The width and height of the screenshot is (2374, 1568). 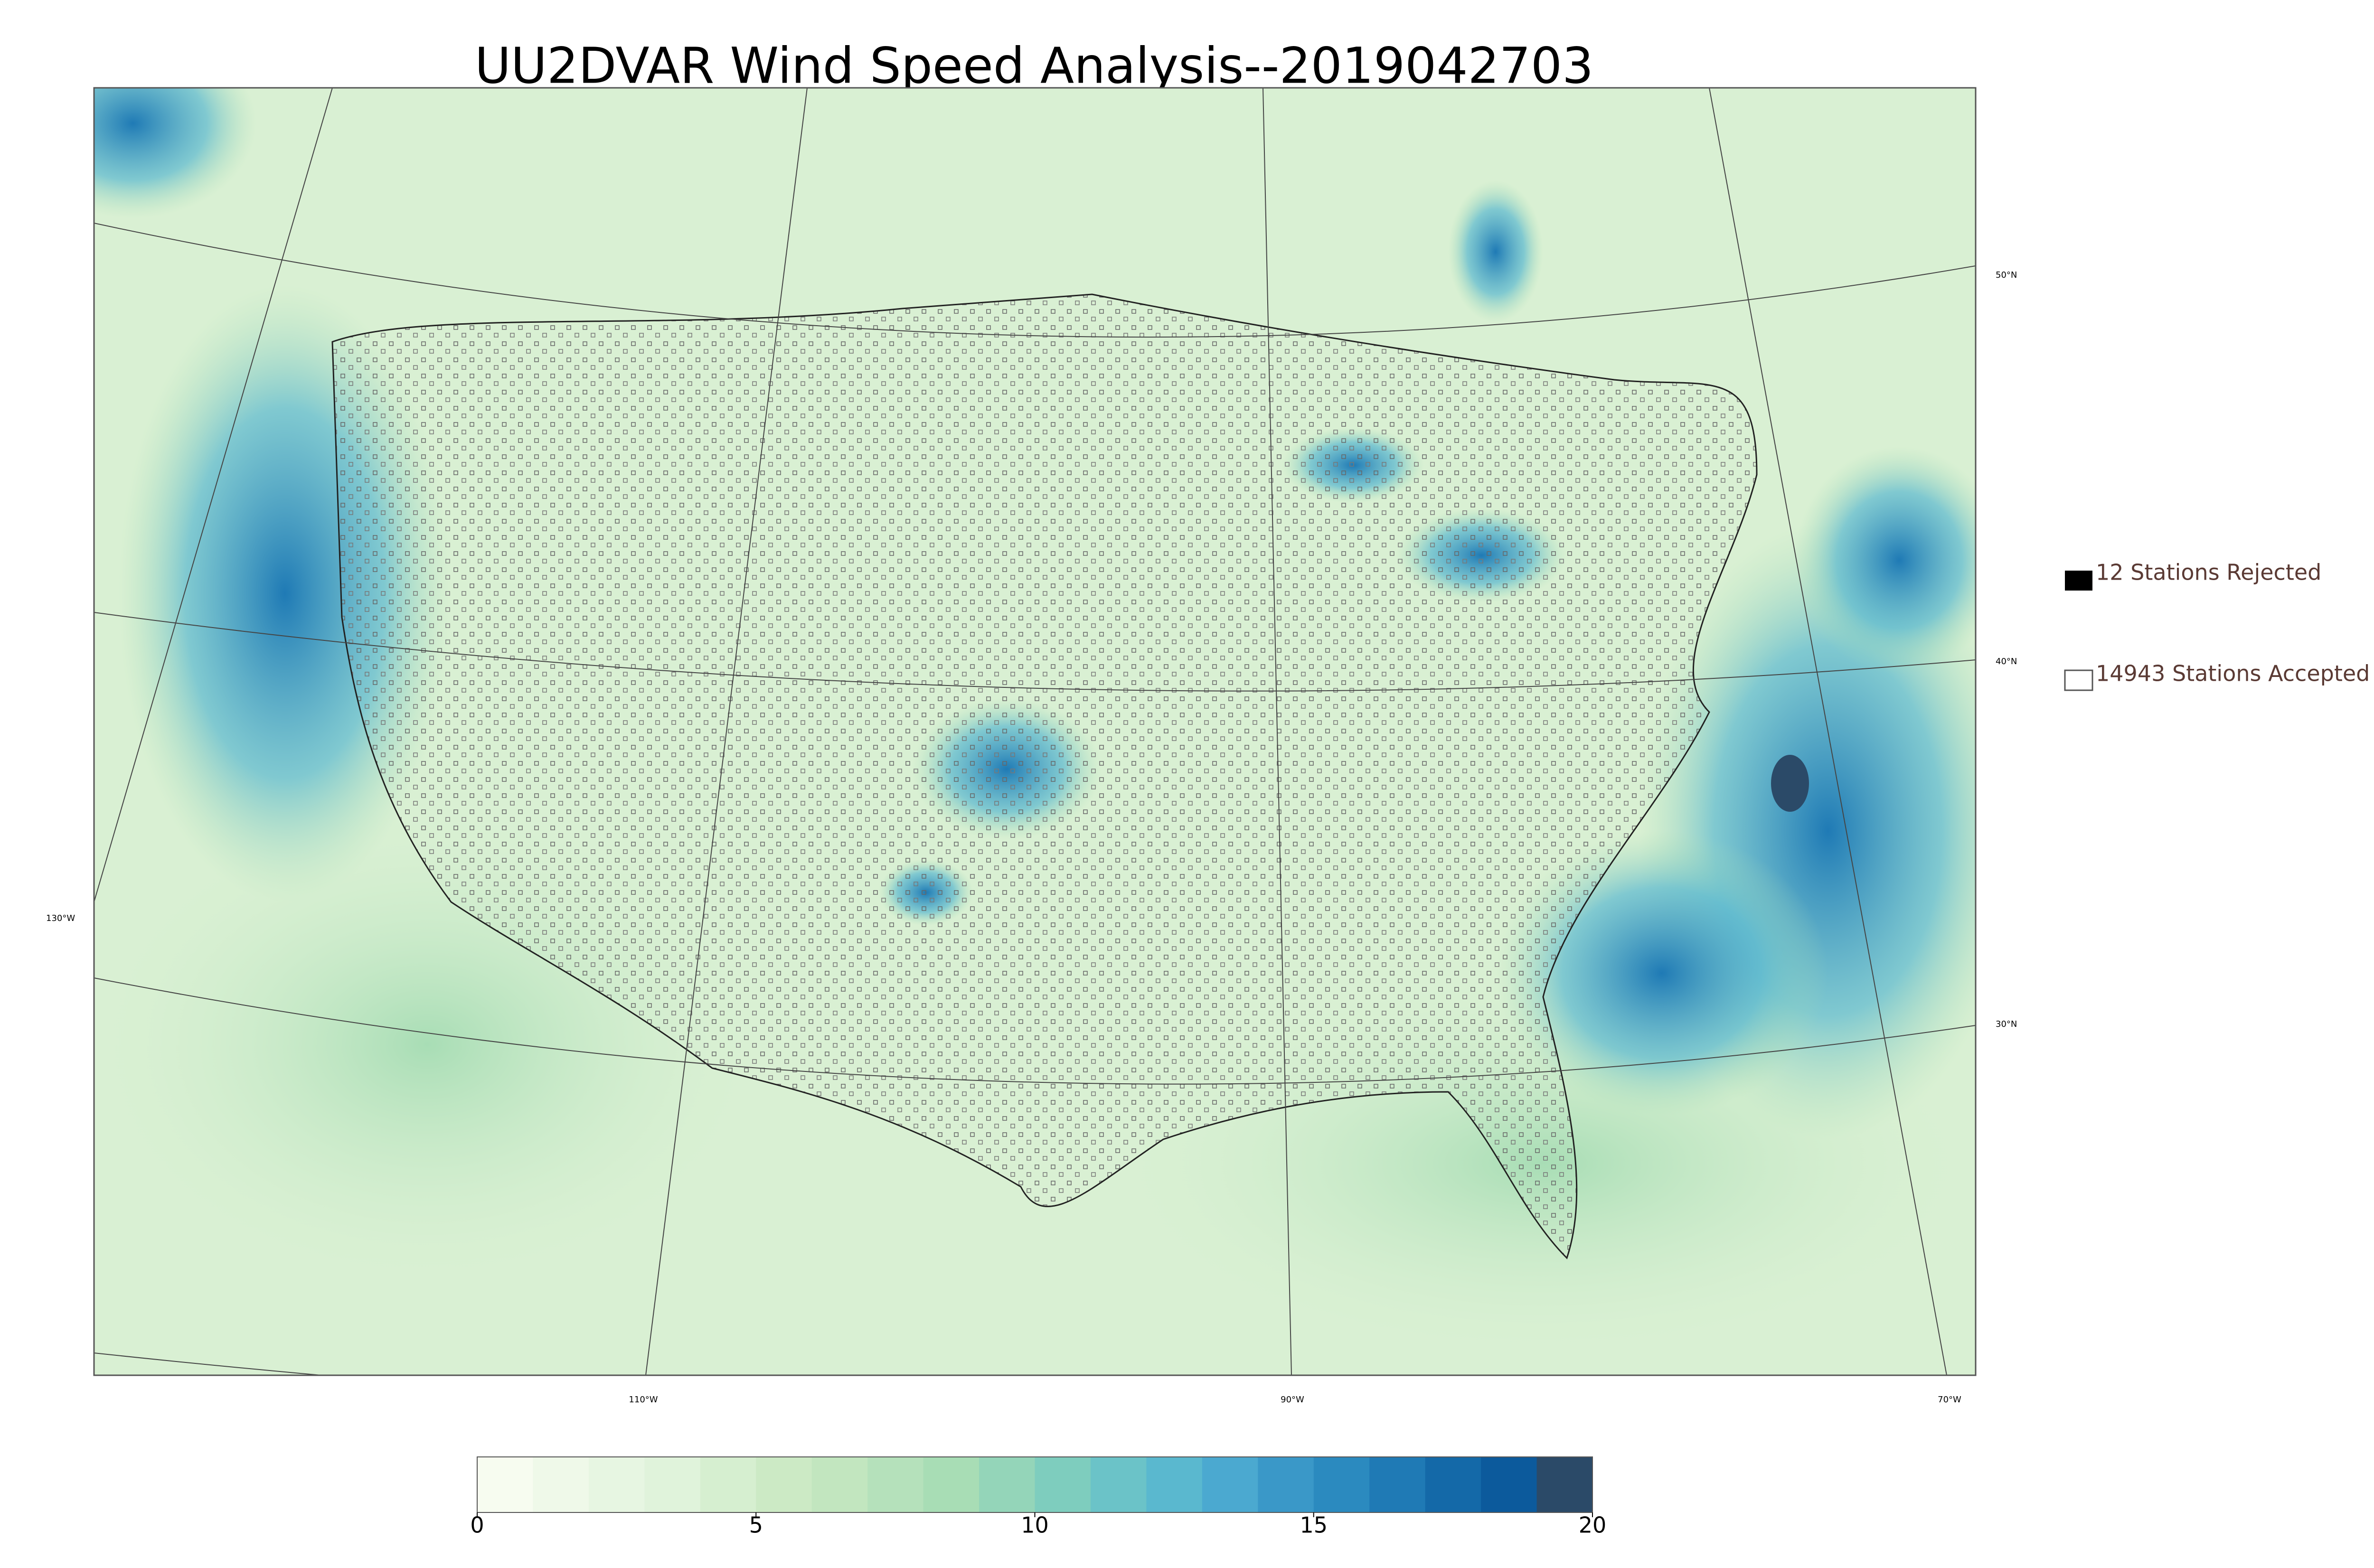 What do you see at coordinates (2006, 1024) in the screenshot?
I see `latitude-label: 30°N` at bounding box center [2006, 1024].